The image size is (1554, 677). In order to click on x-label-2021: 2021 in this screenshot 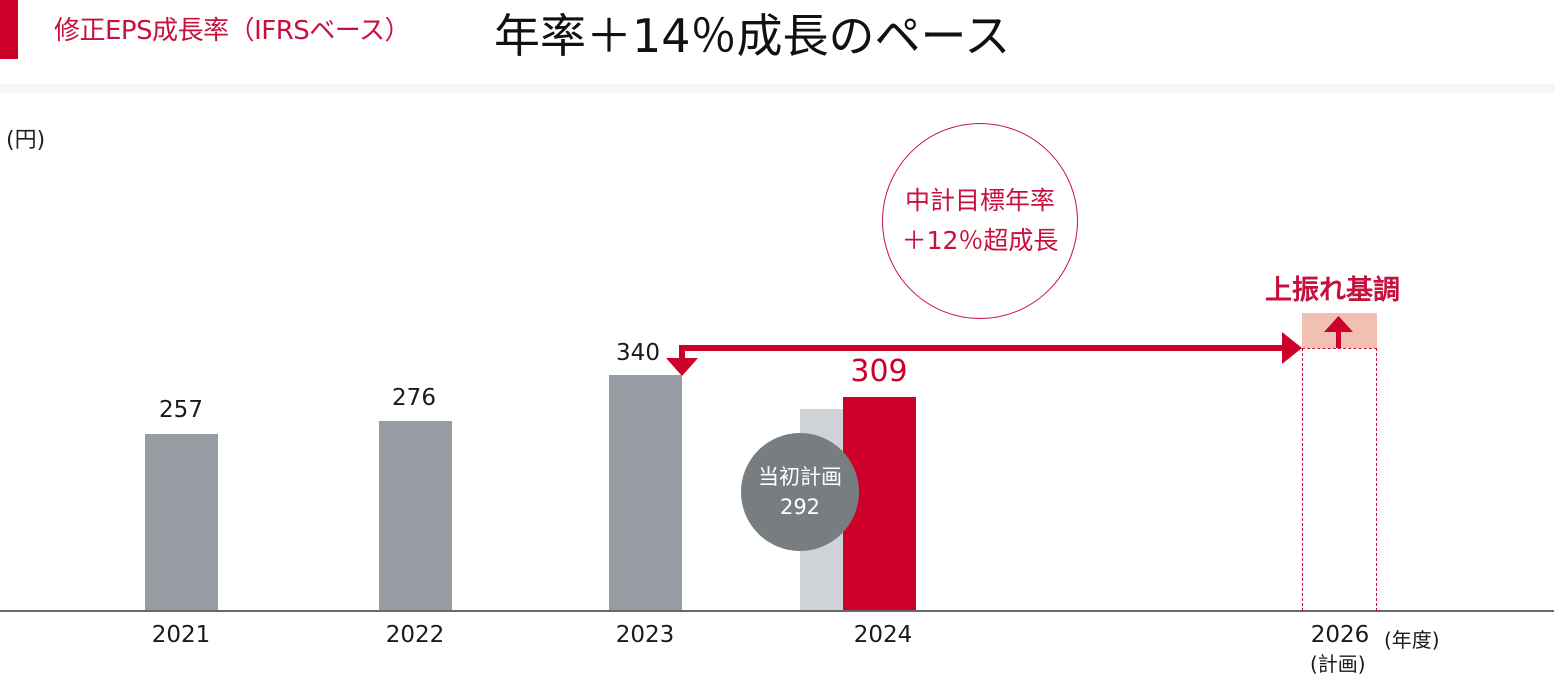, I will do `click(181, 635)`.